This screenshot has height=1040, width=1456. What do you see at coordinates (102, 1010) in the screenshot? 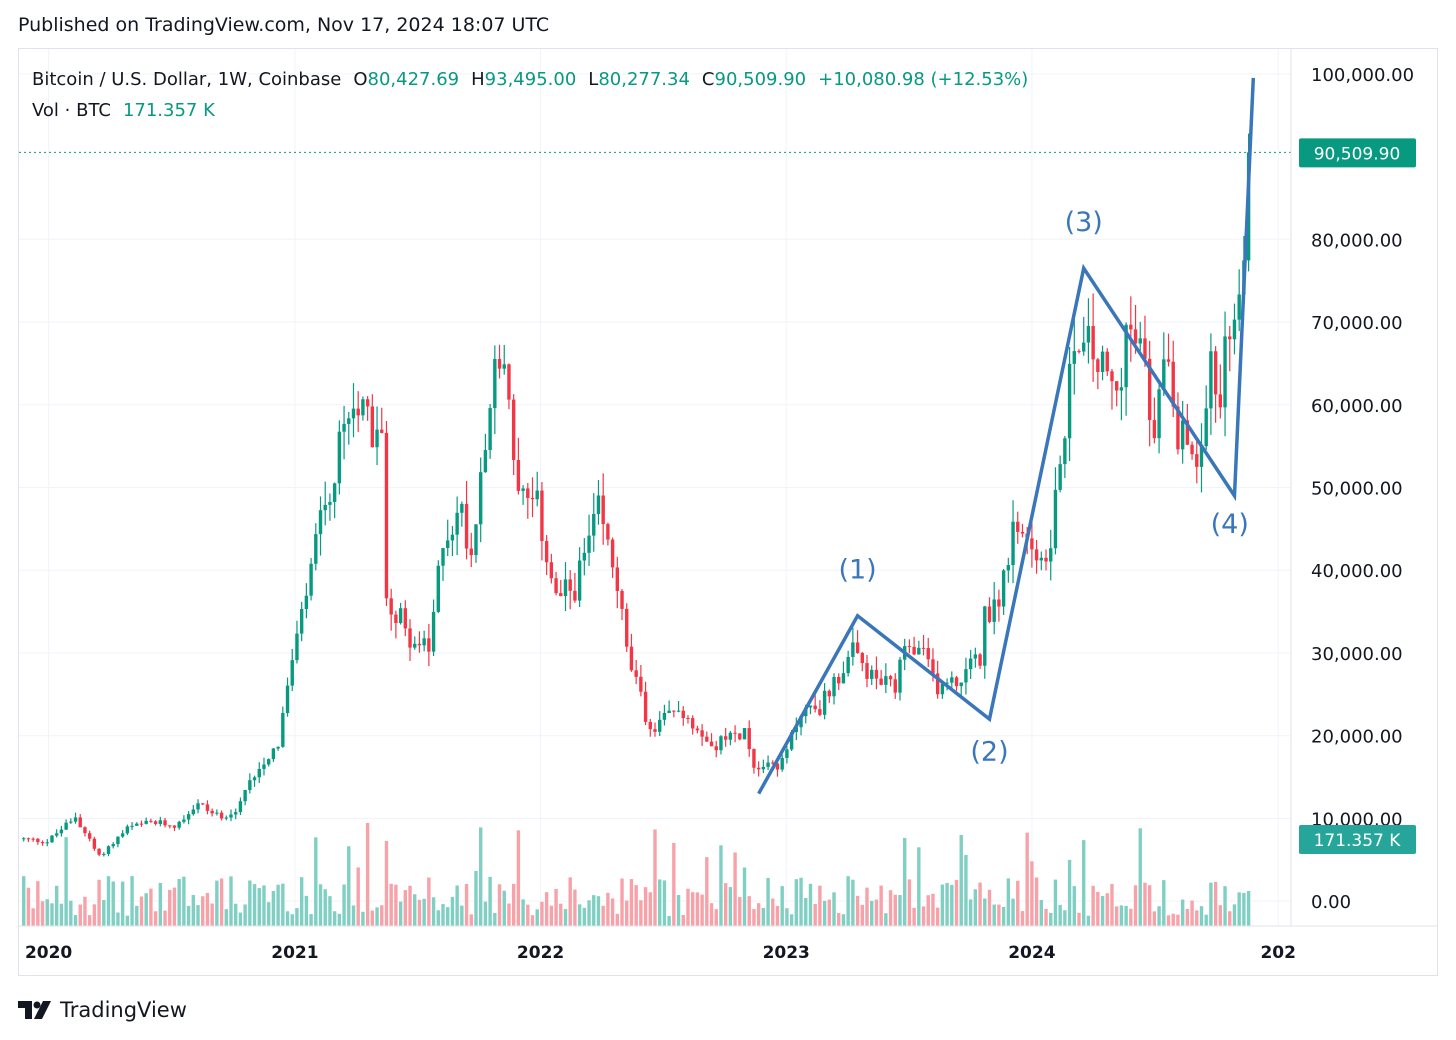
I see `footer-brand: TradingView` at bounding box center [102, 1010].